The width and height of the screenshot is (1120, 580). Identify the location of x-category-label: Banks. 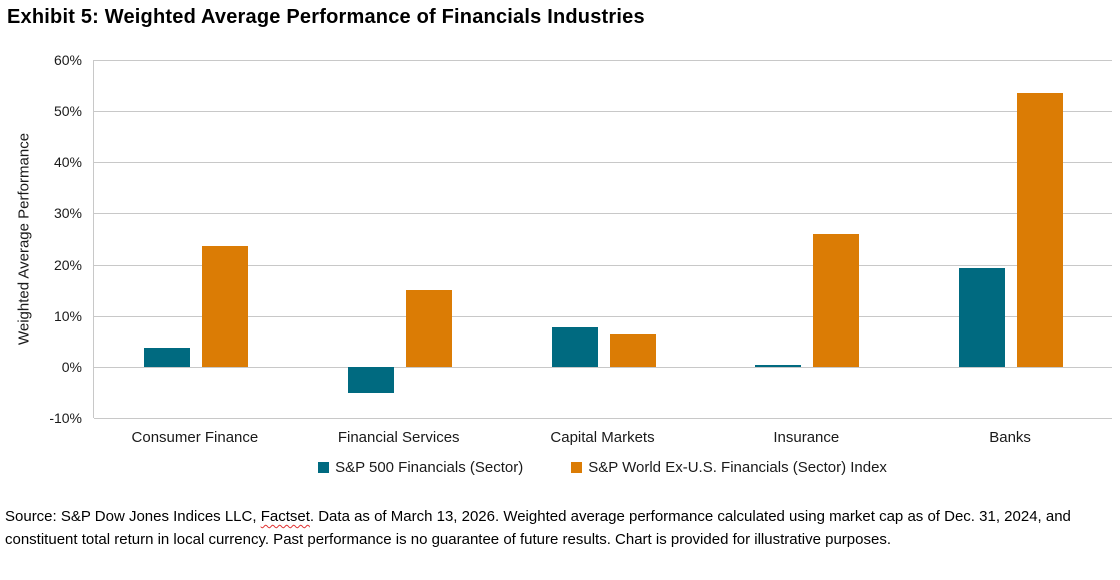
(1010, 437).